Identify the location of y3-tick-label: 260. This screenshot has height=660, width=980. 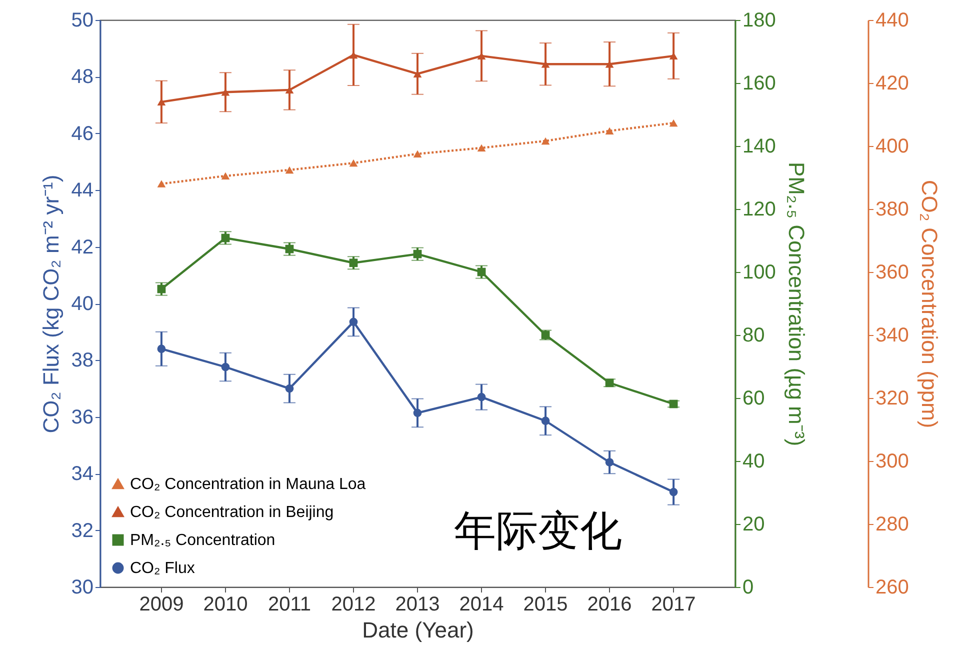
(892, 587).